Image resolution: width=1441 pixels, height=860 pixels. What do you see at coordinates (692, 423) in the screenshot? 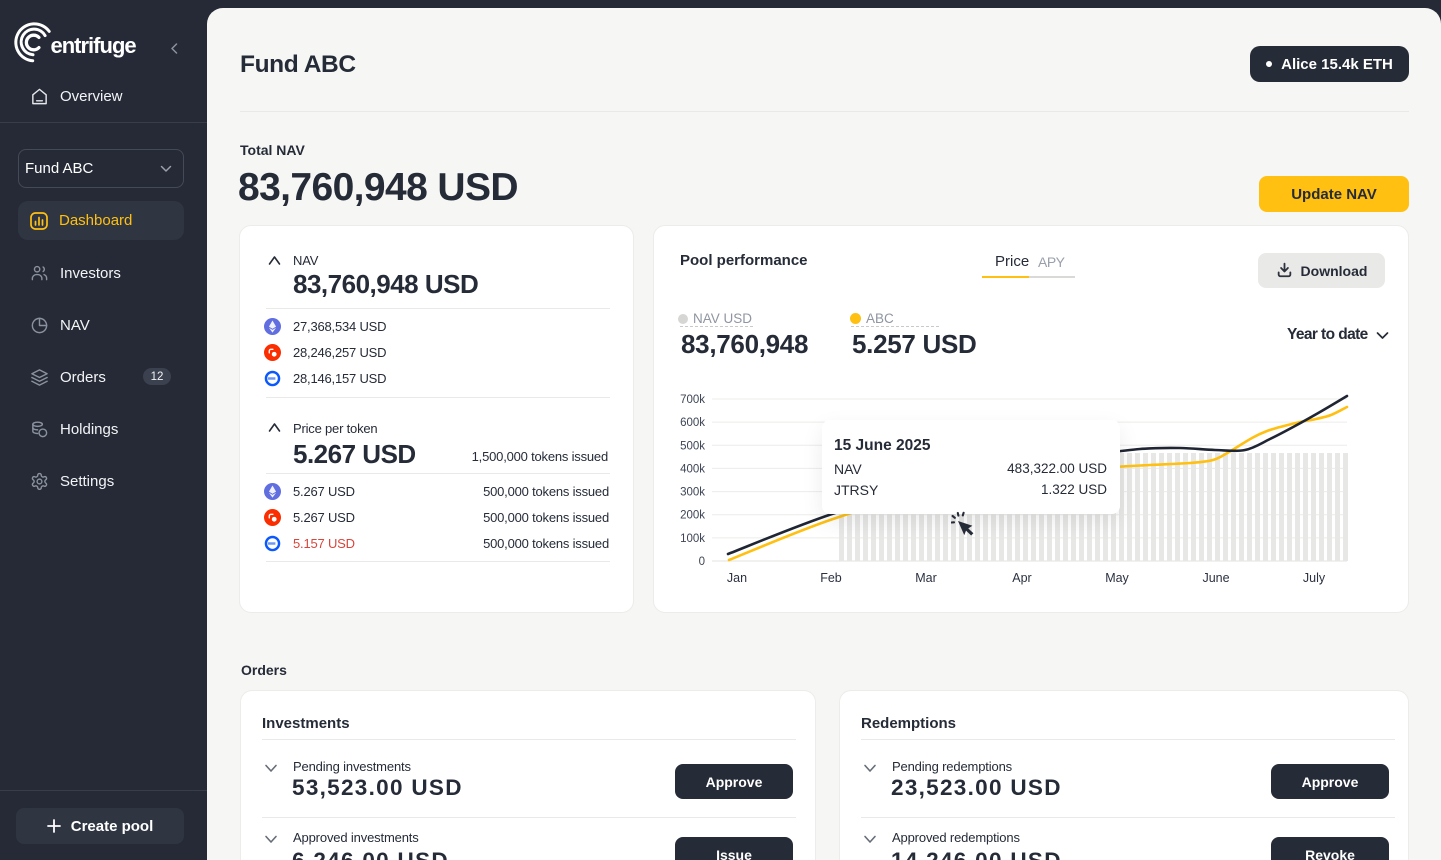
I see `svg-text: 600k` at bounding box center [692, 423].